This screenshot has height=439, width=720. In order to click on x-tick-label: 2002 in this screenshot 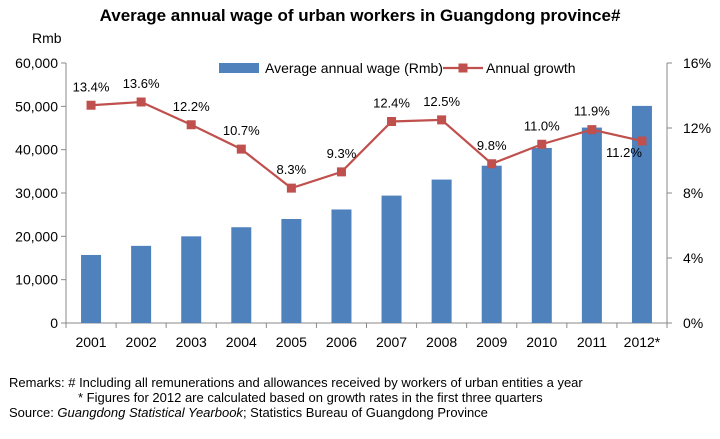, I will do `click(141, 342)`.